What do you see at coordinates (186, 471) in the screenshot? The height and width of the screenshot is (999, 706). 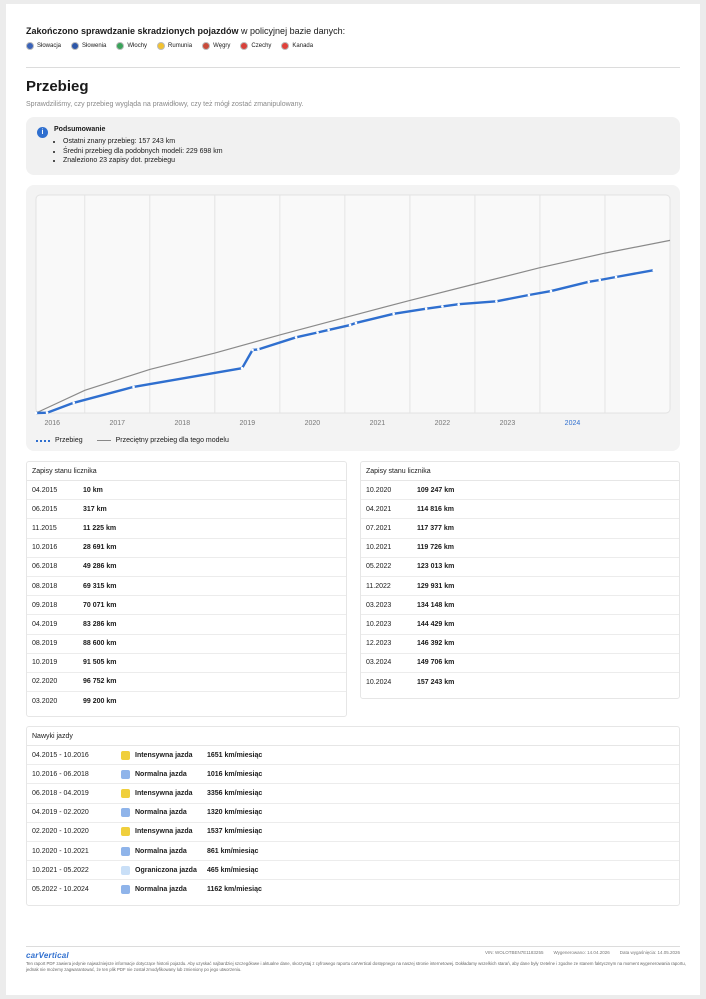 I see `odometer-left-header: Zapisy stanu licznika` at bounding box center [186, 471].